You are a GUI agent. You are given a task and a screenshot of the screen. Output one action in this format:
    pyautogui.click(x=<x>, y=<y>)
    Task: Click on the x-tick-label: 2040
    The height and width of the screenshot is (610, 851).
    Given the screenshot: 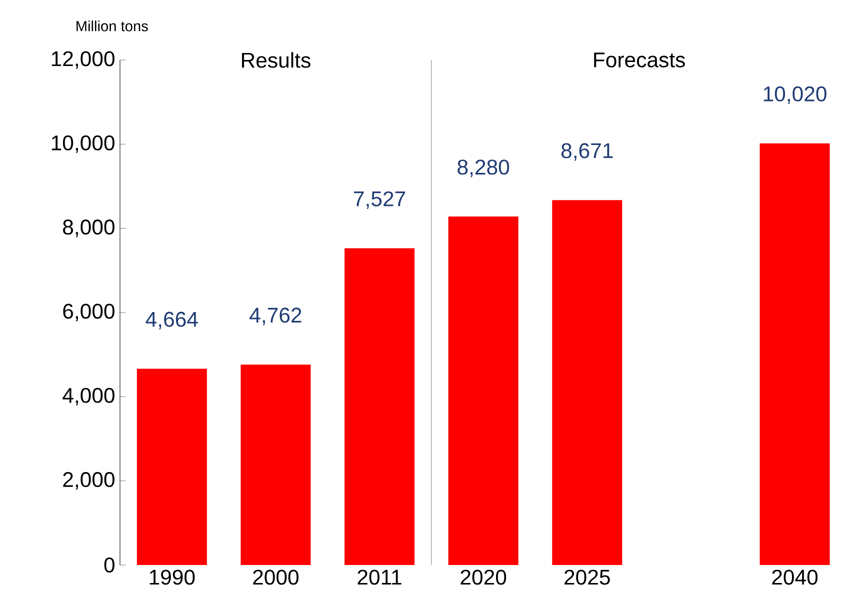 What is the action you would take?
    pyautogui.click(x=795, y=577)
    